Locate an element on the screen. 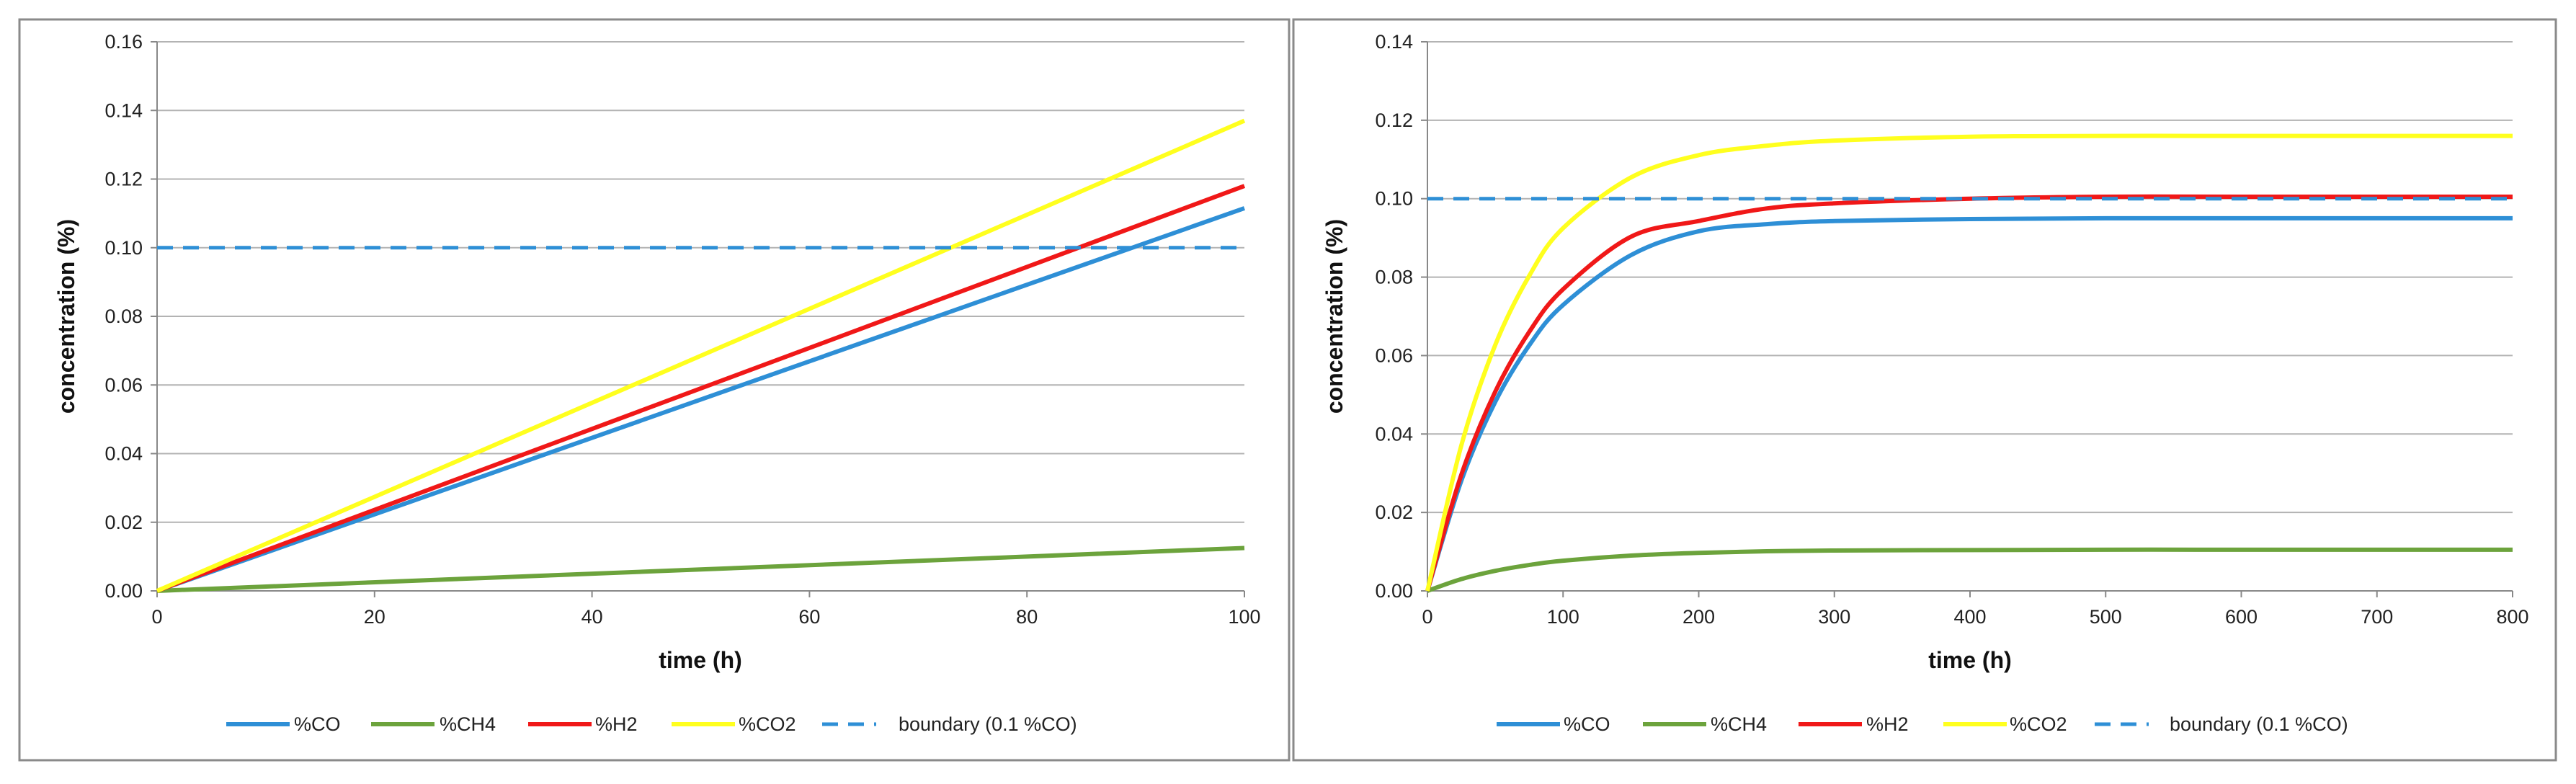  y-tick-label: 0.16 is located at coordinates (123, 42).